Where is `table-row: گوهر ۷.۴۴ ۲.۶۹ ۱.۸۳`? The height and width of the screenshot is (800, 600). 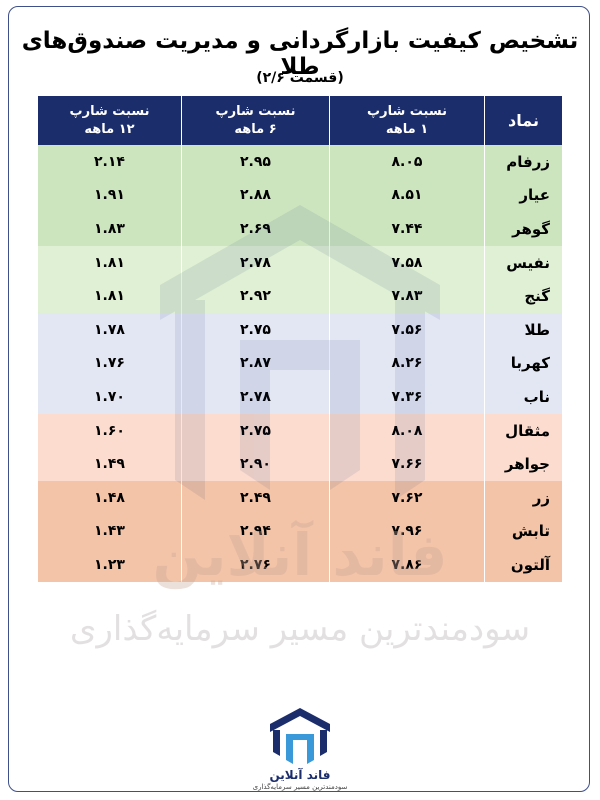 table-row: گوهر ۷.۴۴ ۲.۶۹ ۱.۸۳ is located at coordinates (300, 229).